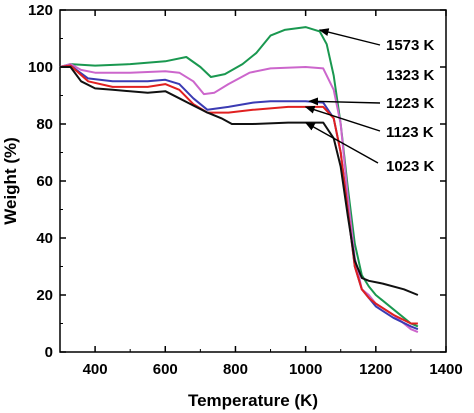  Describe the element at coordinates (40, 67) in the screenshot. I see `y-tick-label: 100` at that location.